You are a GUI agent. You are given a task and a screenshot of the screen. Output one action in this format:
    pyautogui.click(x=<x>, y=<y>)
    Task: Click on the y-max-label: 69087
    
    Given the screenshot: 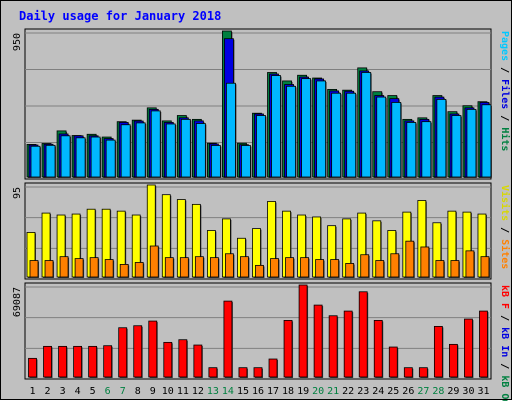 What is the action you would take?
    pyautogui.click(x=17, y=302)
    